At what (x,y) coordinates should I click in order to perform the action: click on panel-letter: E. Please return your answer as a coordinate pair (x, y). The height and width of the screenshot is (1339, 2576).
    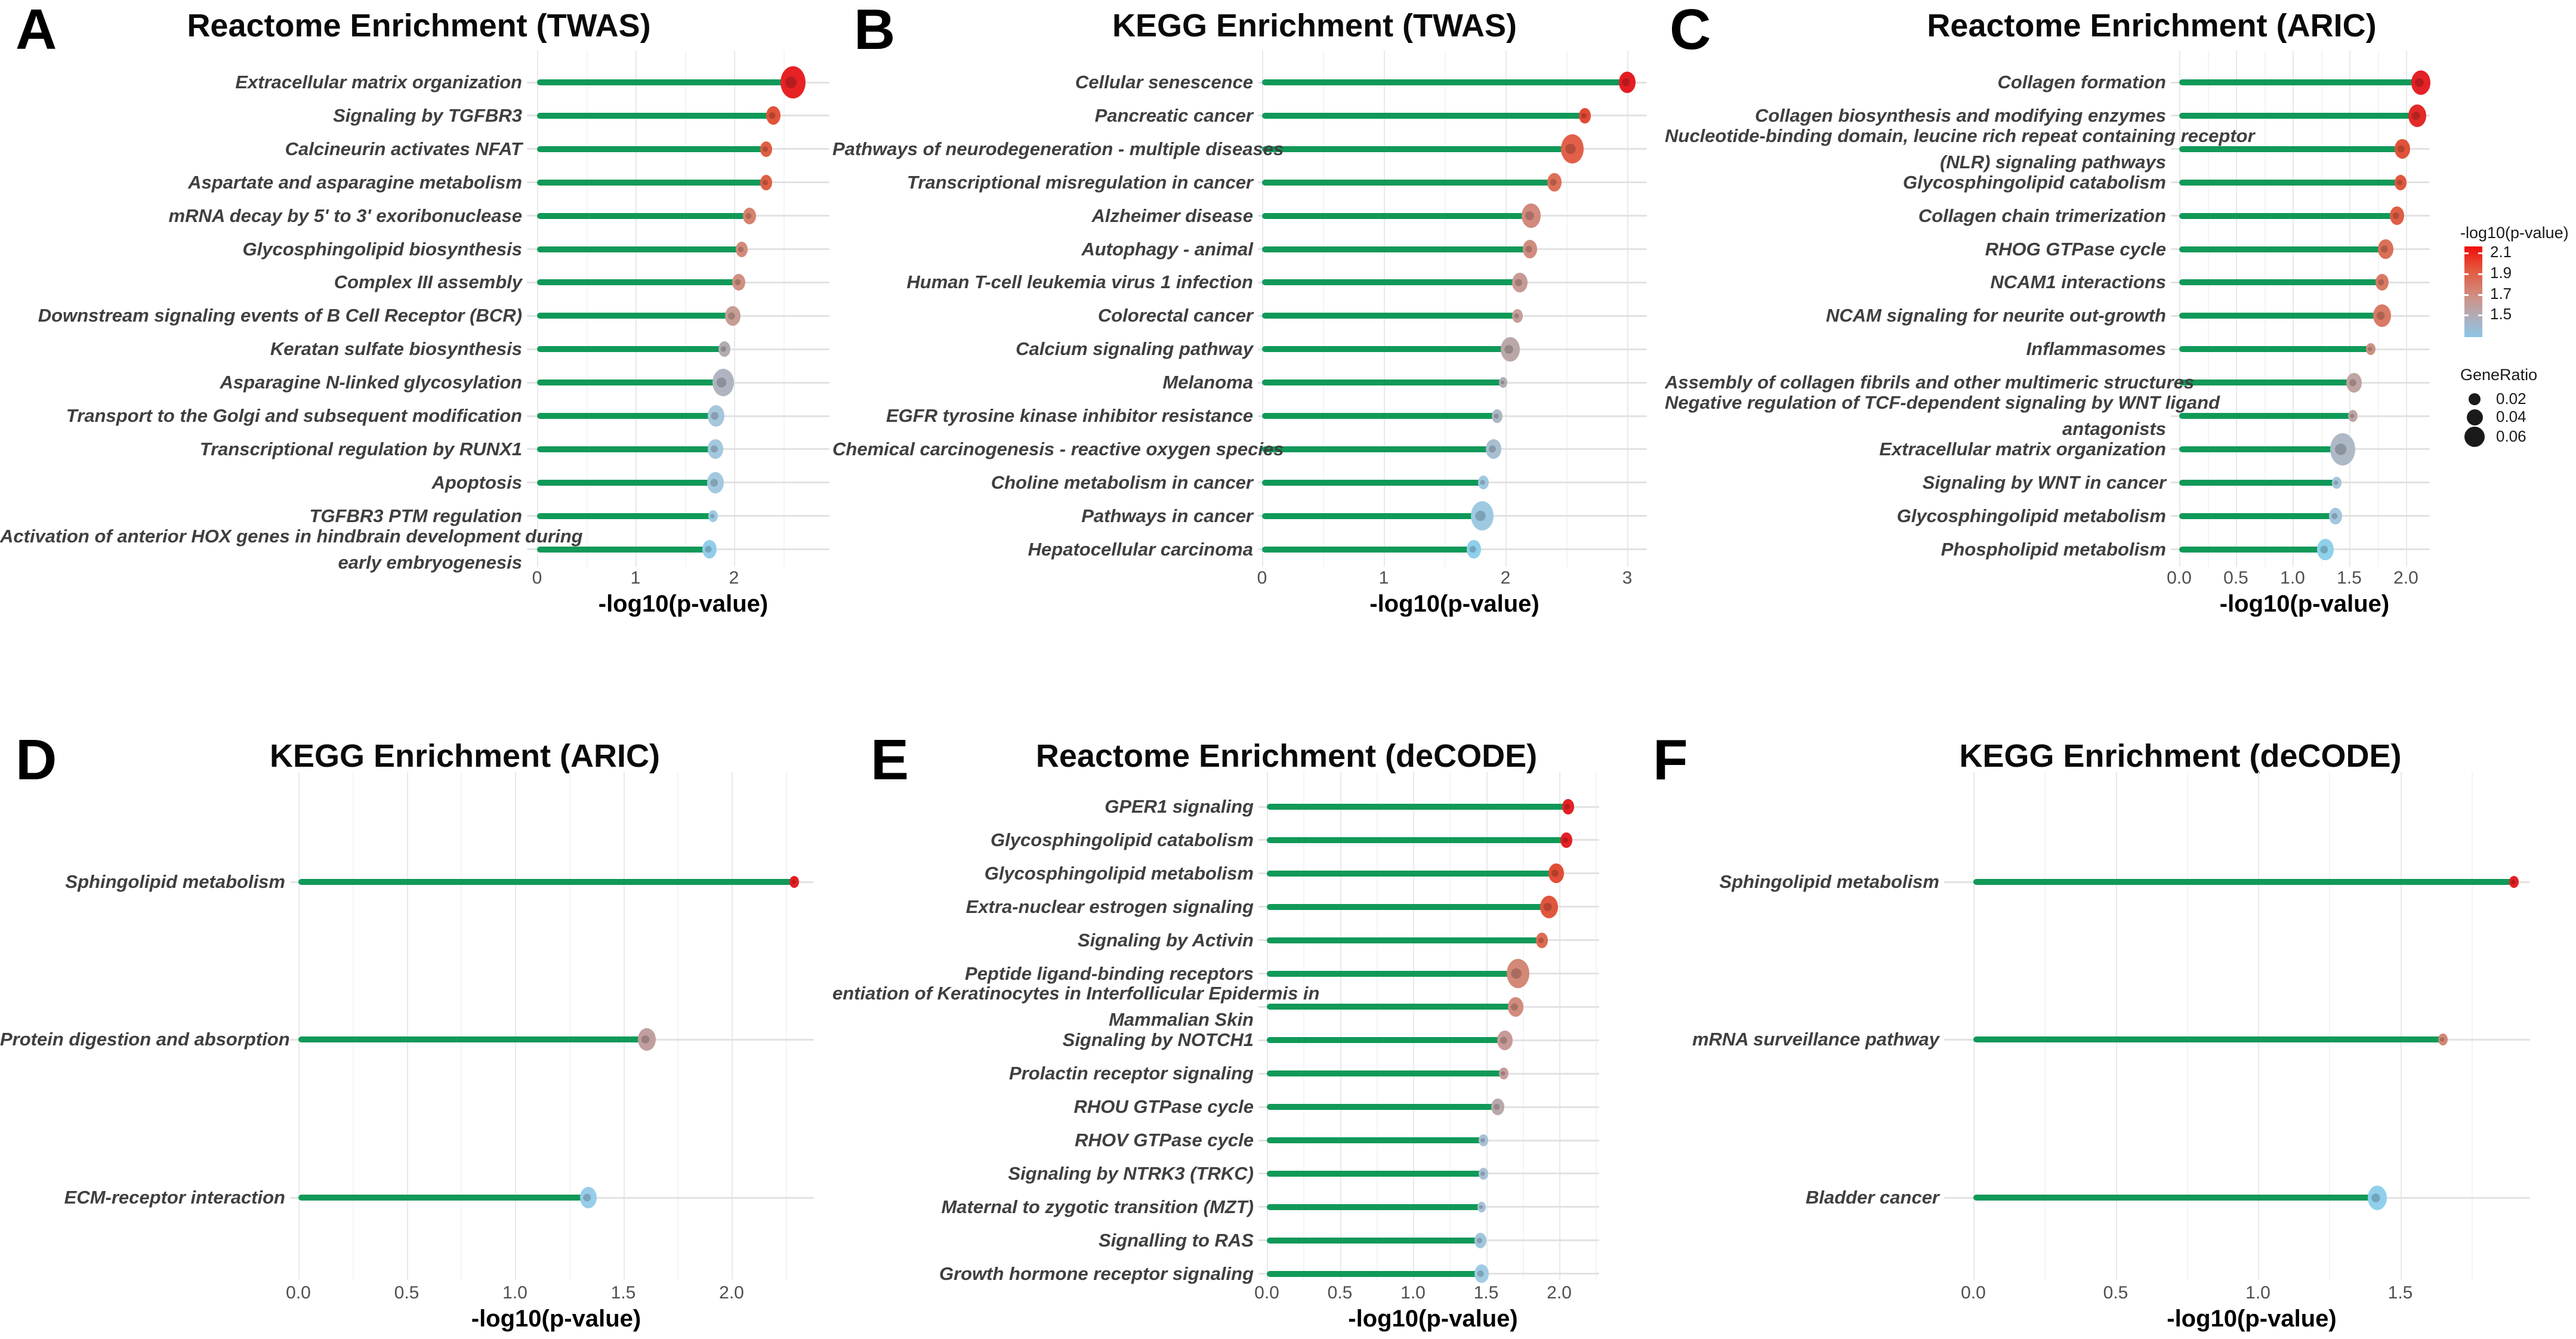
    Looking at the image, I should click on (890, 760).